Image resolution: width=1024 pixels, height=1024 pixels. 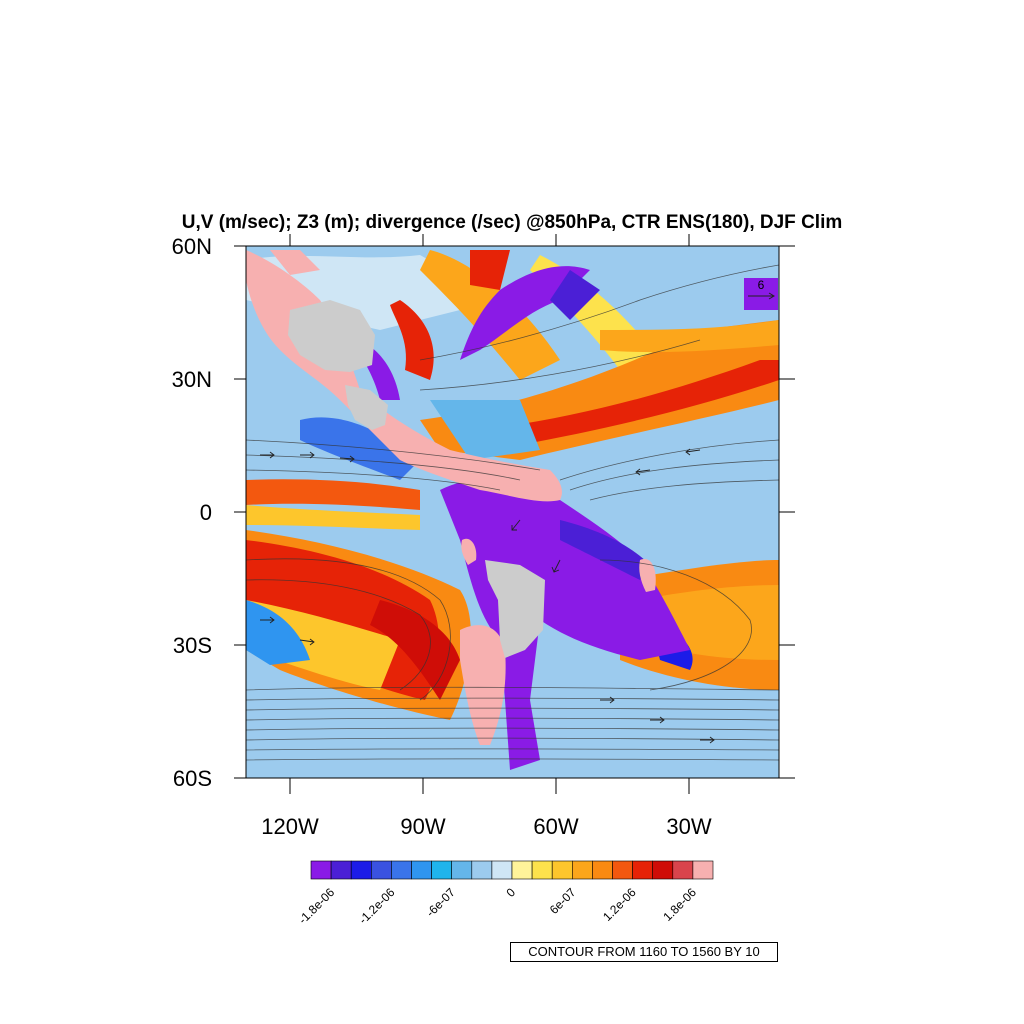 What do you see at coordinates (761, 285) in the screenshot?
I see `reference-vector-label: 6` at bounding box center [761, 285].